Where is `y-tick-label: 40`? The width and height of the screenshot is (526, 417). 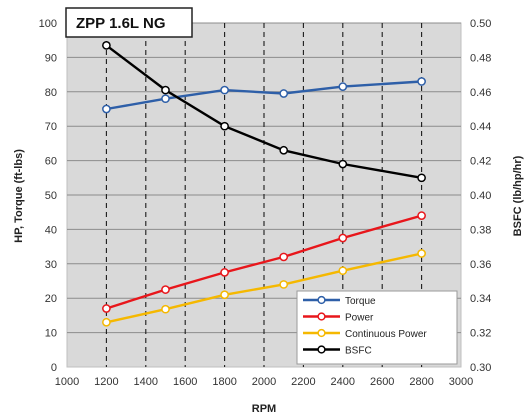
y-tick-label: 40 is located at coordinates (51, 230).